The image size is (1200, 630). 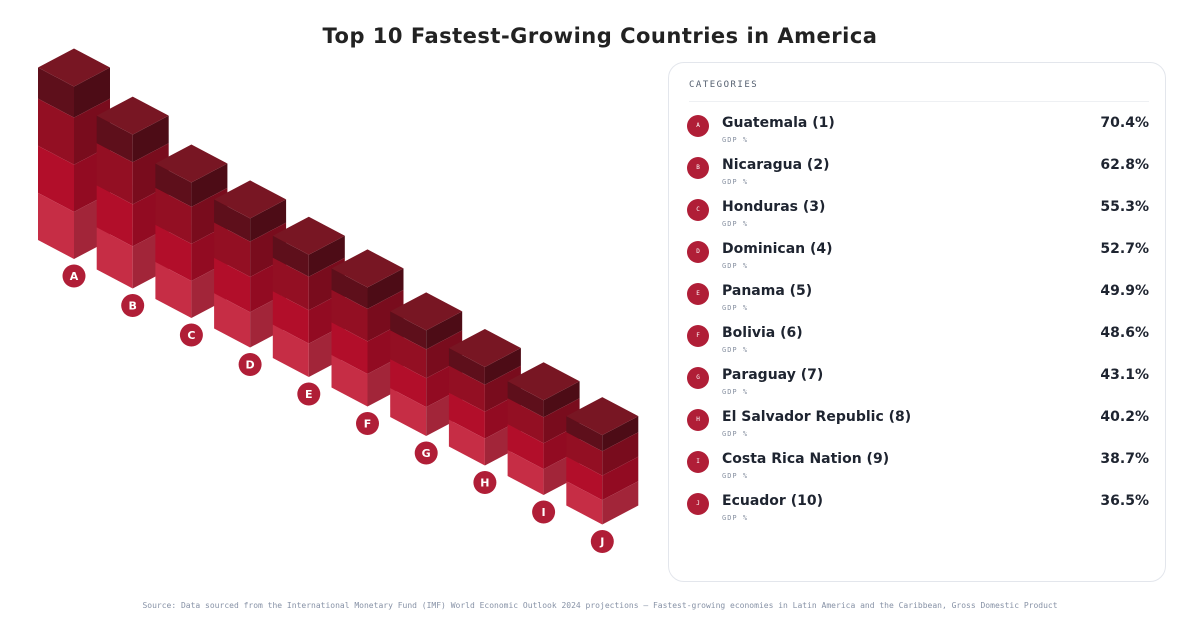 I want to click on bar-badge-label: A, so click(x=74, y=276).